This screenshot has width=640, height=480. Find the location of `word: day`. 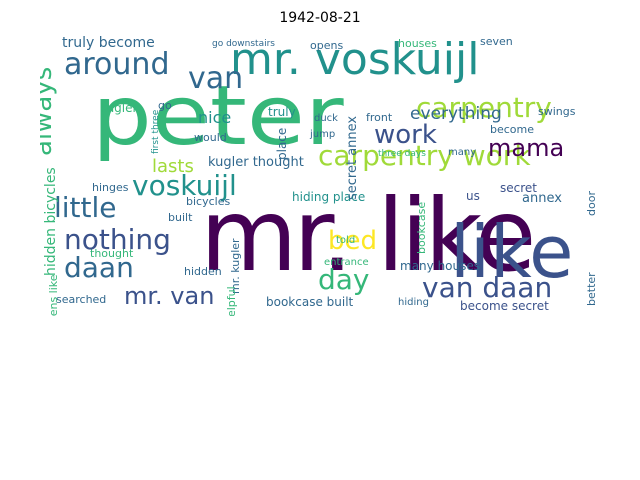

word: day is located at coordinates (344, 279).